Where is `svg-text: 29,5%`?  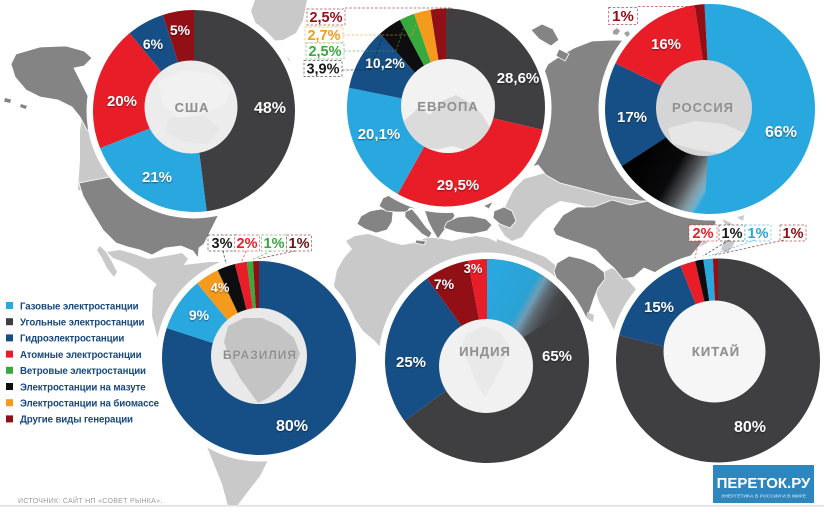 svg-text: 29,5% is located at coordinates (458, 185).